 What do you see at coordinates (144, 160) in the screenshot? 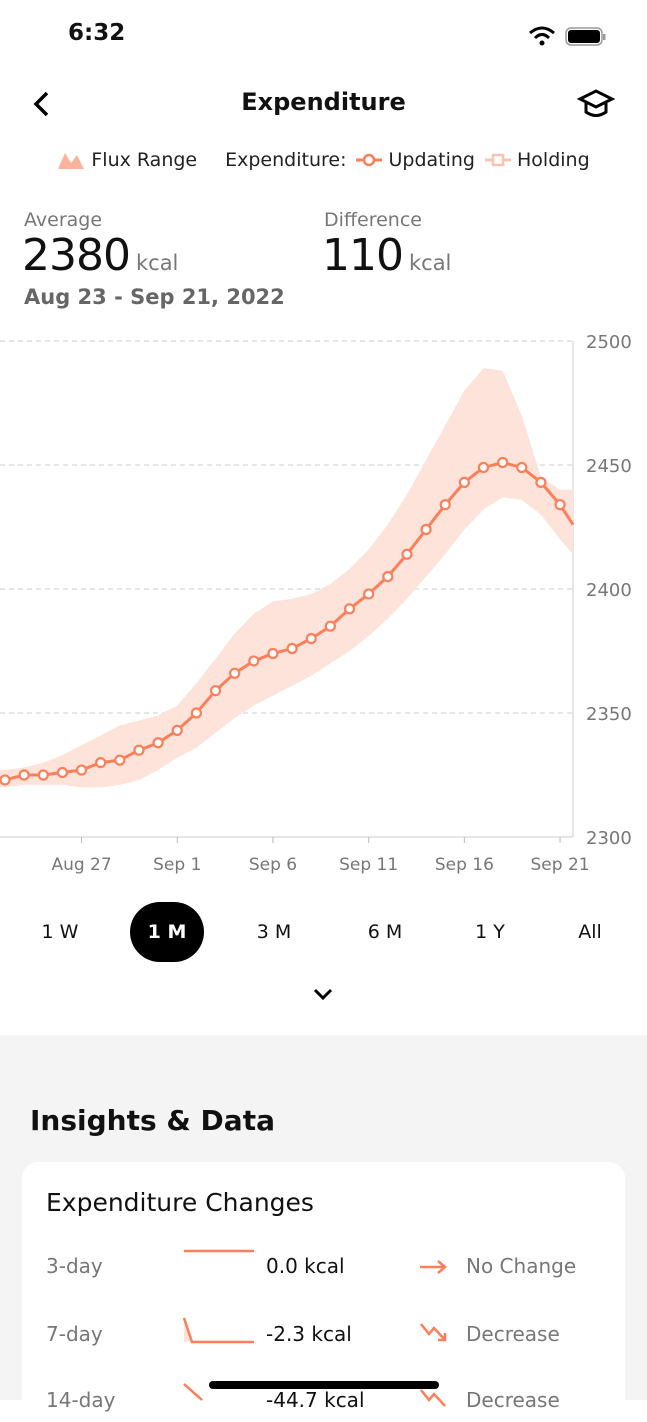
I see `legend-flux: Flux Range` at bounding box center [144, 160].